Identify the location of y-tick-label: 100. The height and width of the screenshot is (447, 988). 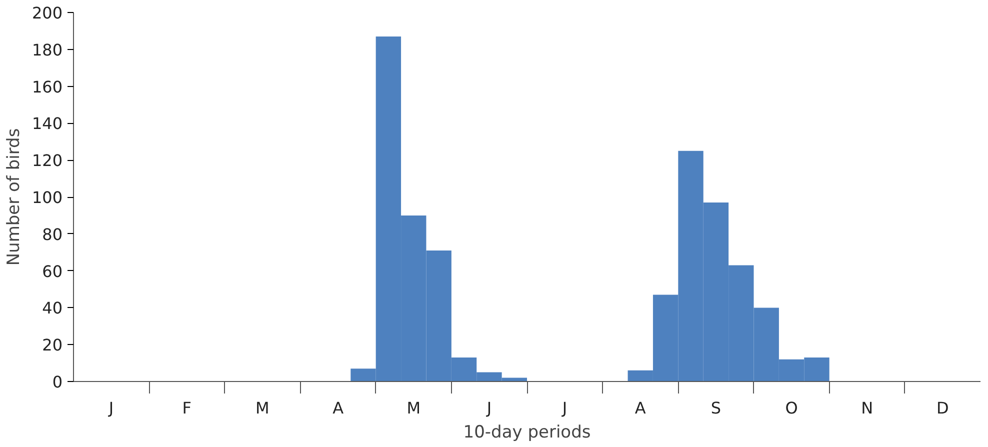
(47, 197).